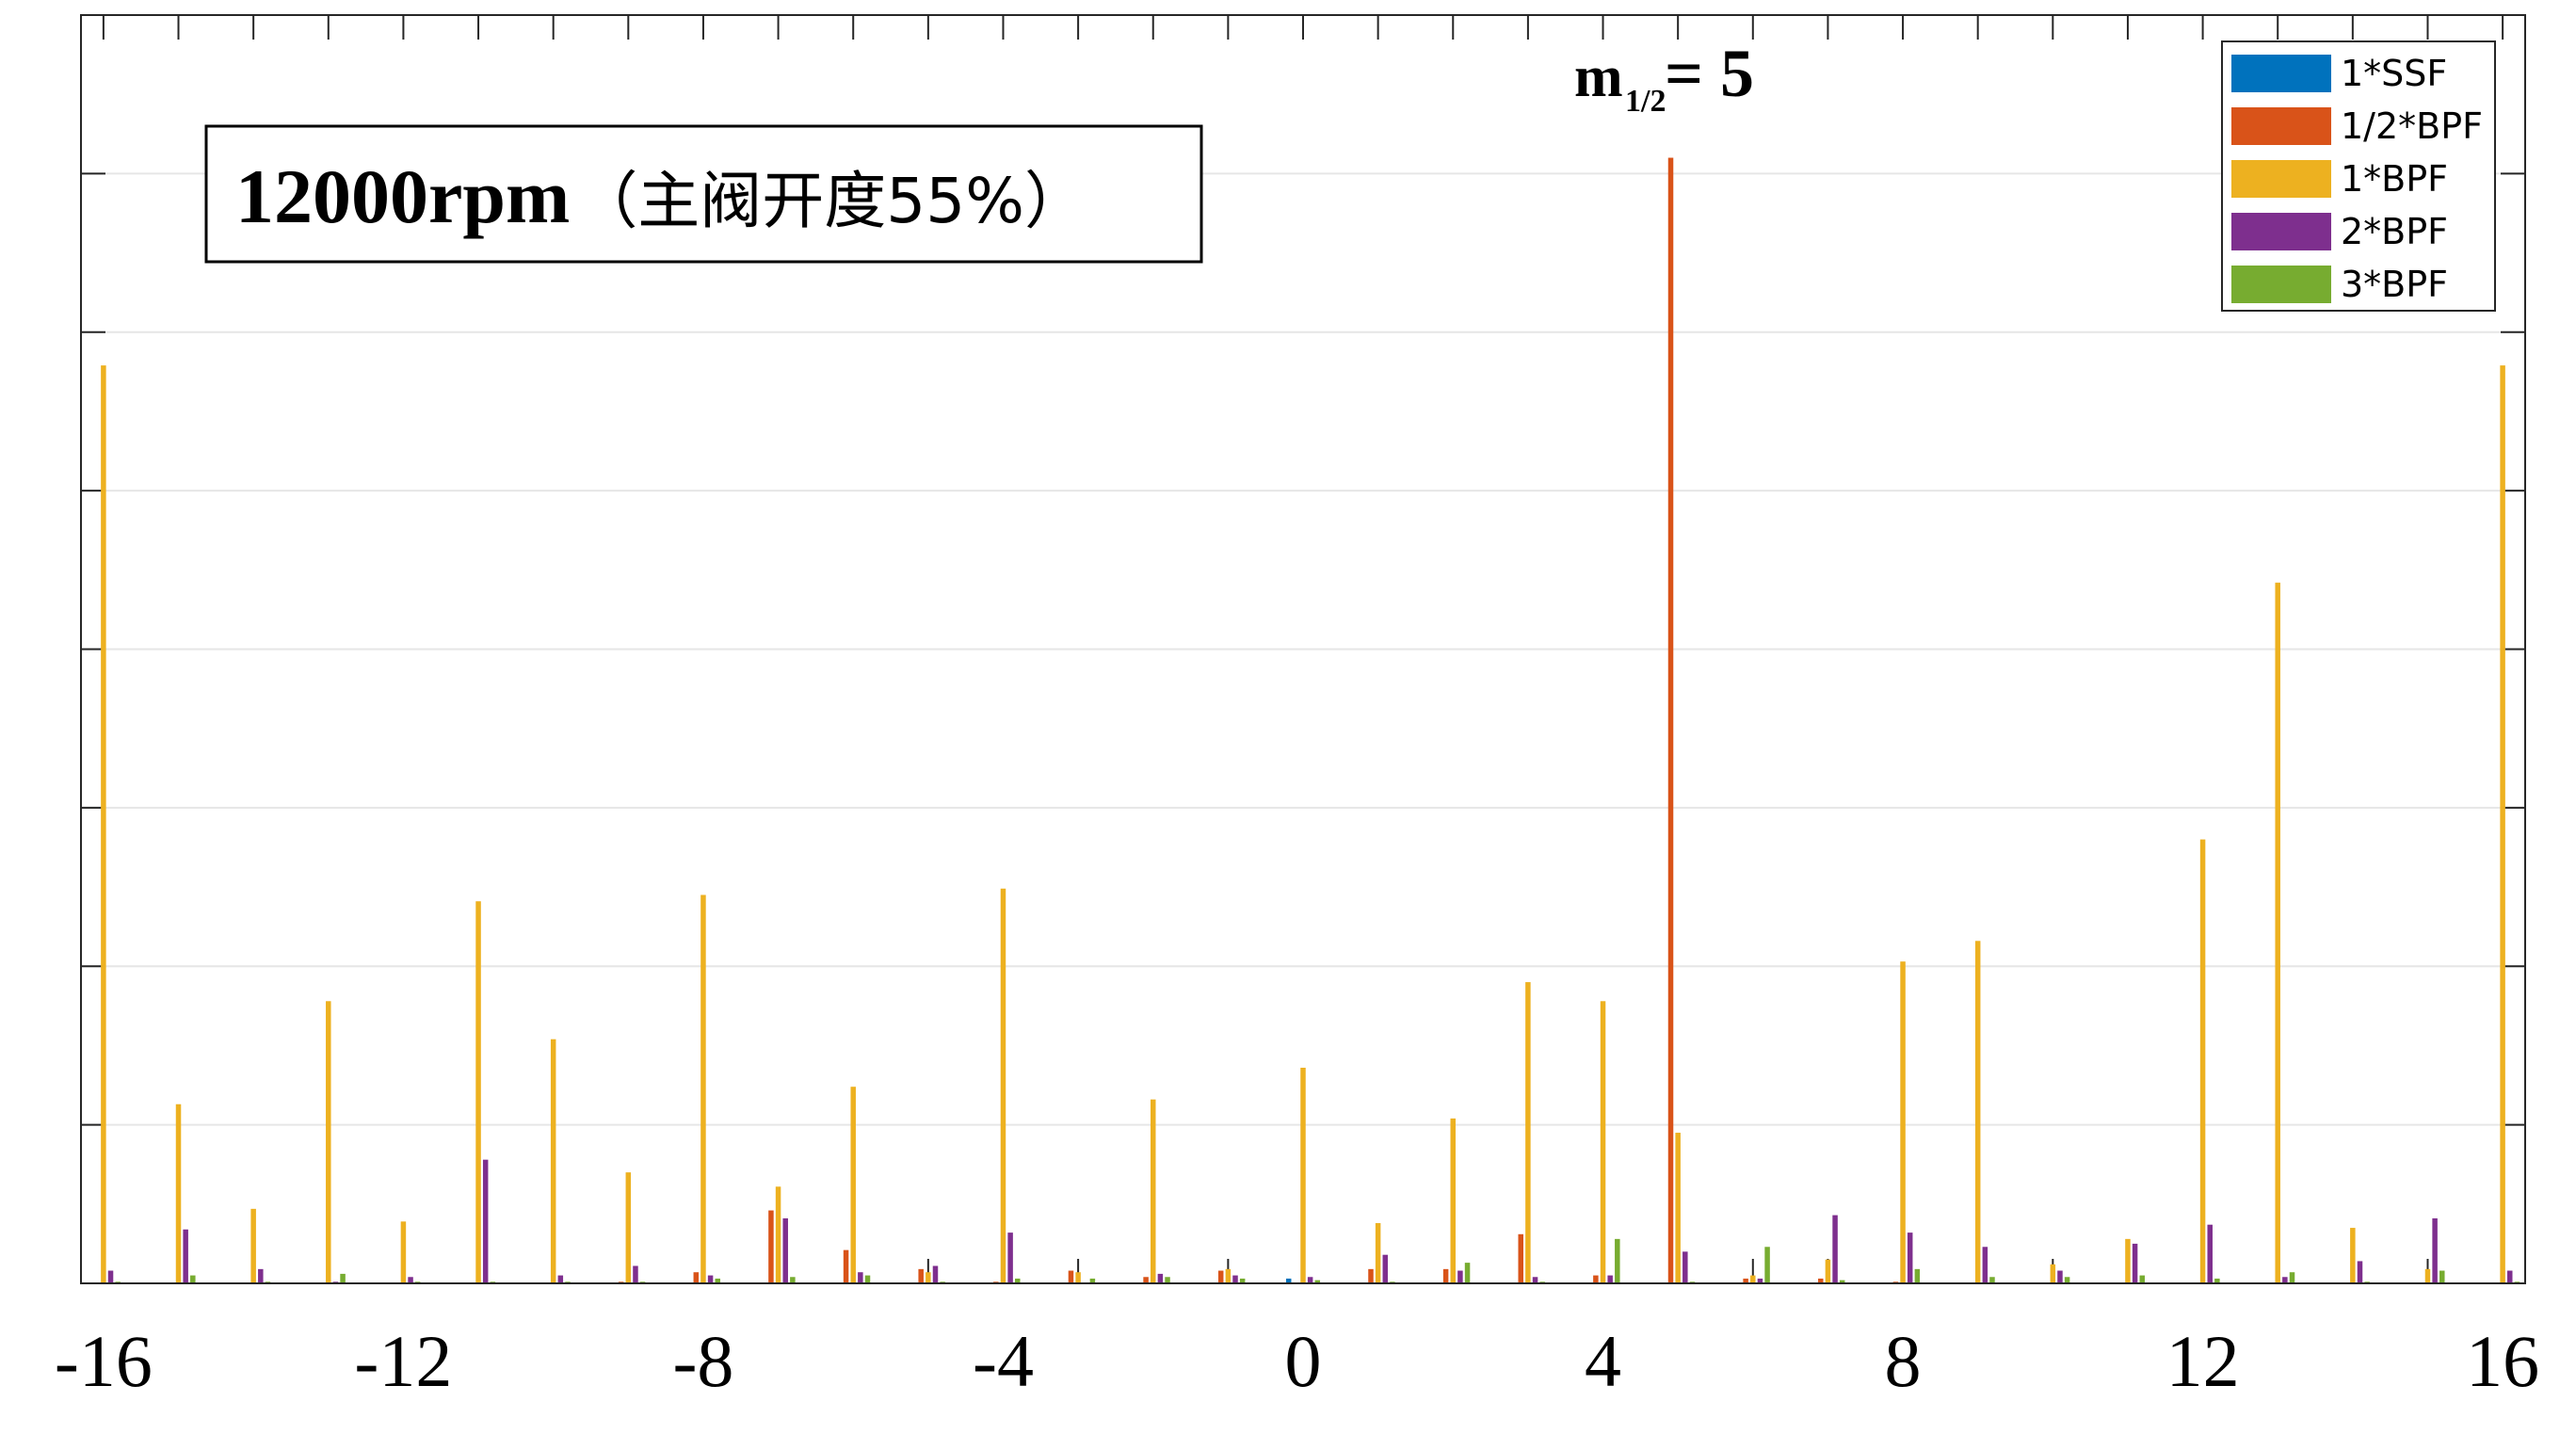 Image resolution: width=2576 pixels, height=1450 pixels. Describe the element at coordinates (402, 196) in the screenshot. I see `title-box-latin: 12000rpm` at that location.